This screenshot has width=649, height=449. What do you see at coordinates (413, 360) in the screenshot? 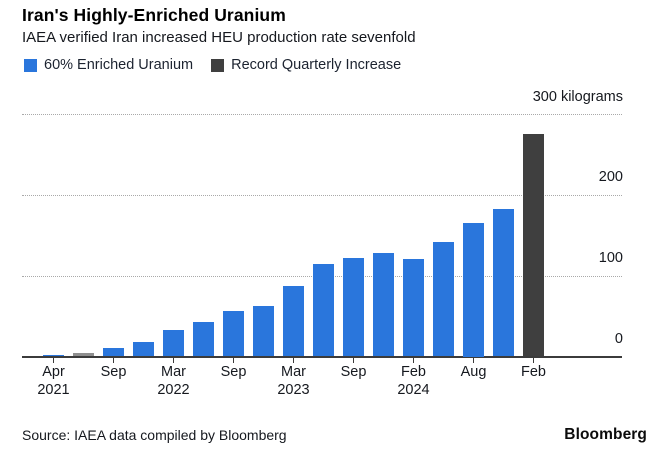
I see `x-tick-Feb2024` at bounding box center [413, 360].